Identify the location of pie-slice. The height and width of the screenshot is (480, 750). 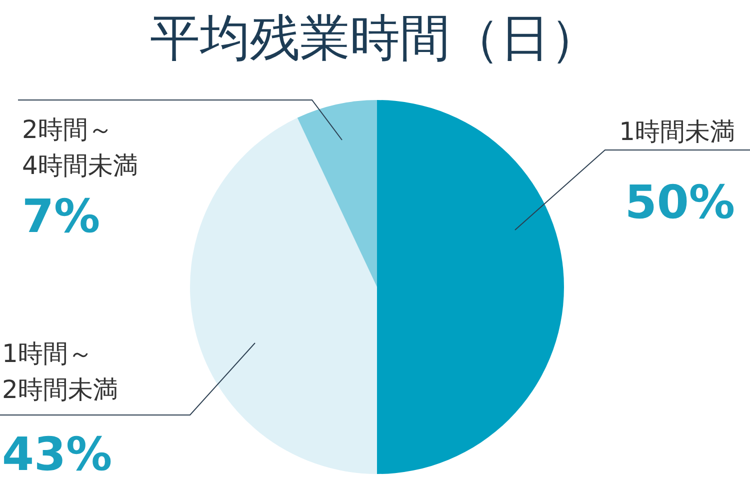
(337, 193).